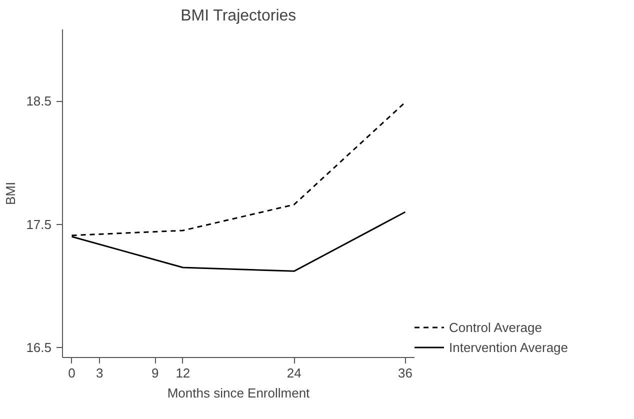 This screenshot has width=634, height=419. What do you see at coordinates (238, 393) in the screenshot?
I see `x-axis-title: Months since Enrollment` at bounding box center [238, 393].